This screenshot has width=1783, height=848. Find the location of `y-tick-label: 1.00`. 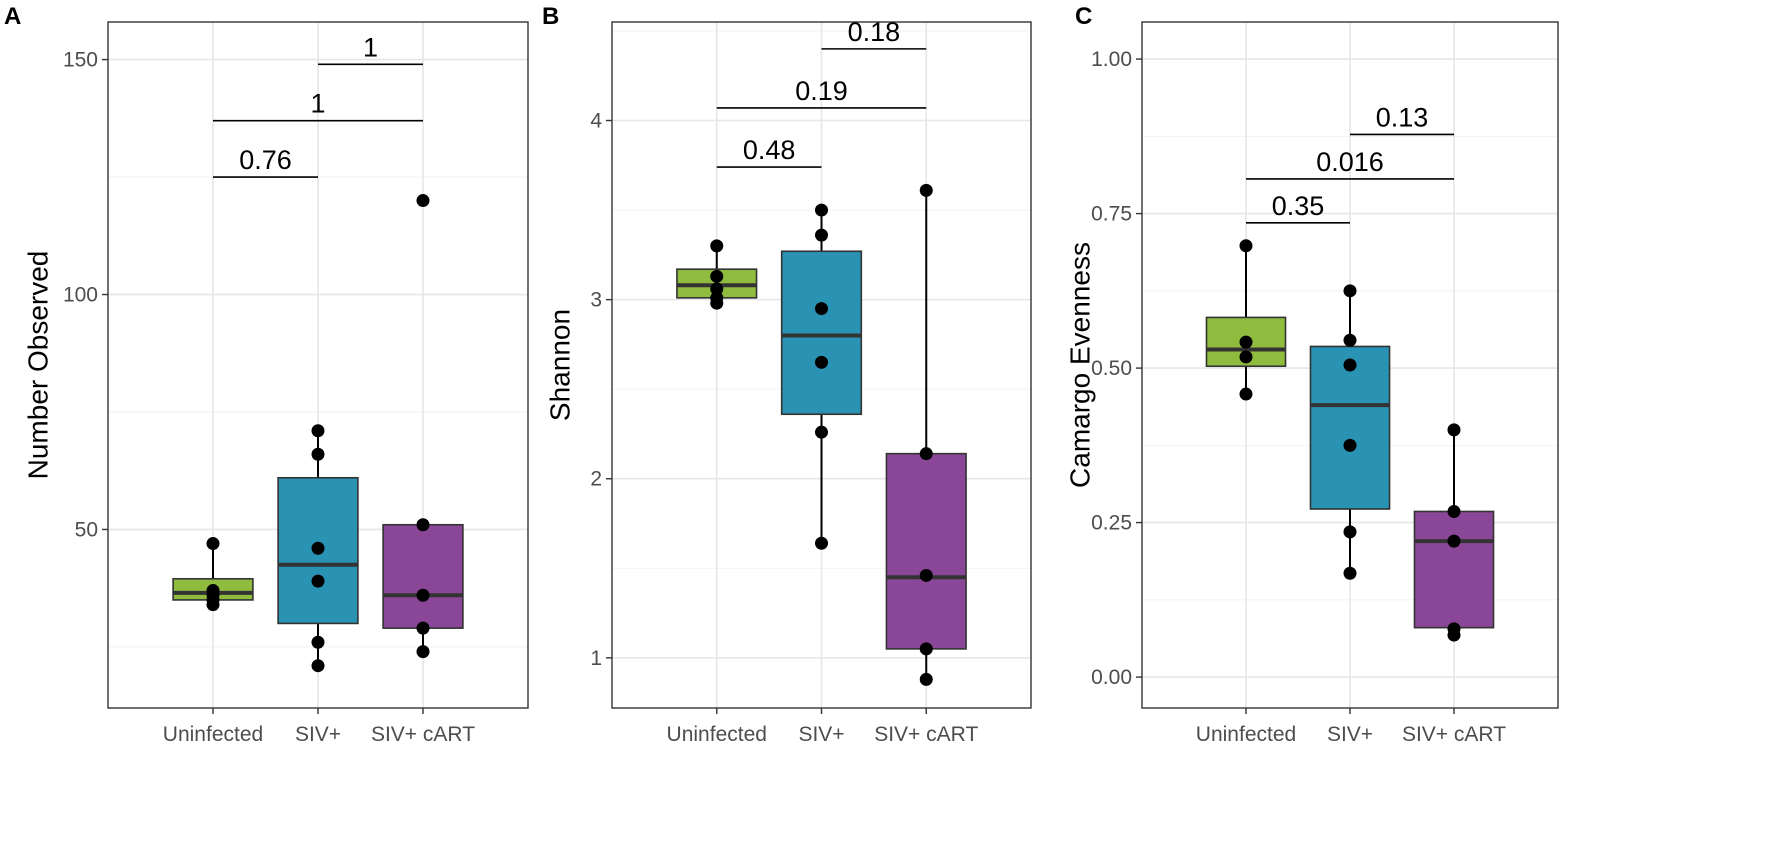

y-tick-label: 1.00 is located at coordinates (1111, 59).